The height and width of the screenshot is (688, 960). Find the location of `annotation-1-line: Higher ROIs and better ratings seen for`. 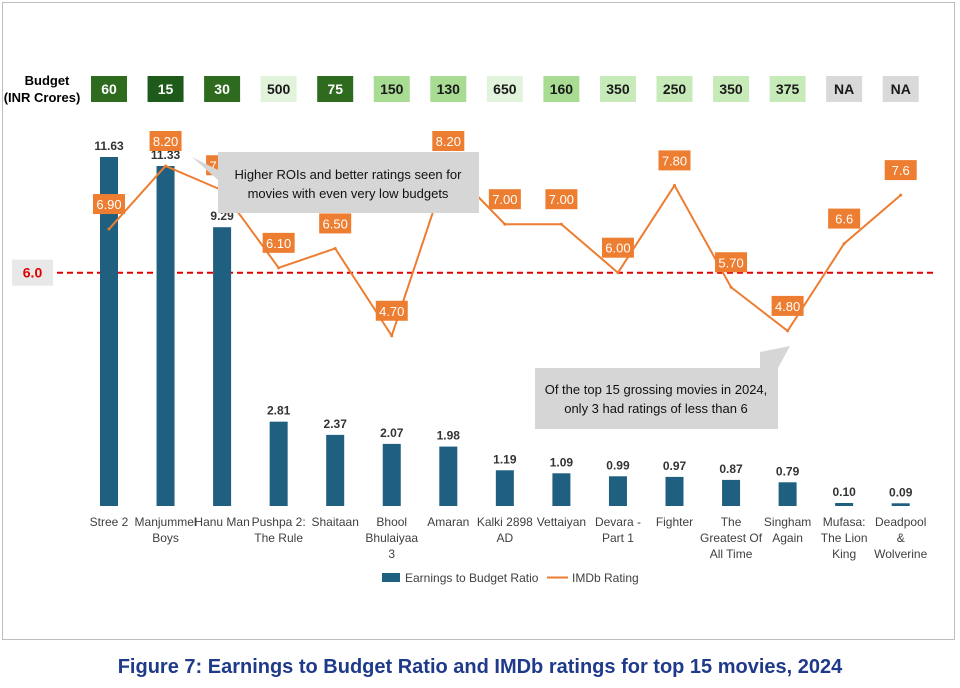

annotation-1-line: Higher ROIs and better ratings seen for is located at coordinates (349, 174).